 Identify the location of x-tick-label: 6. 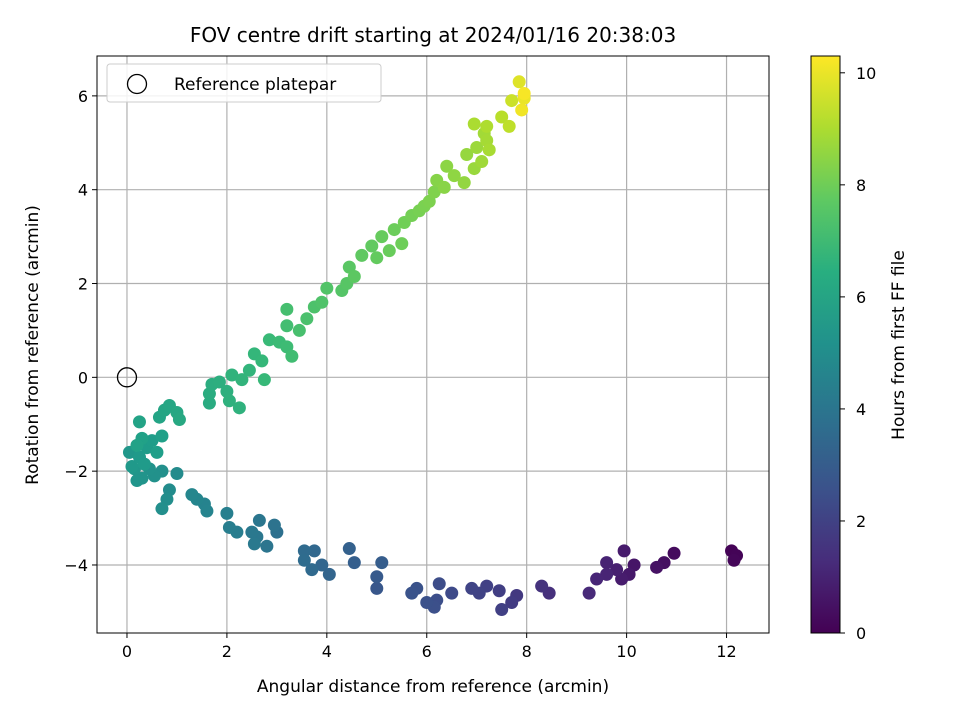
(427, 651).